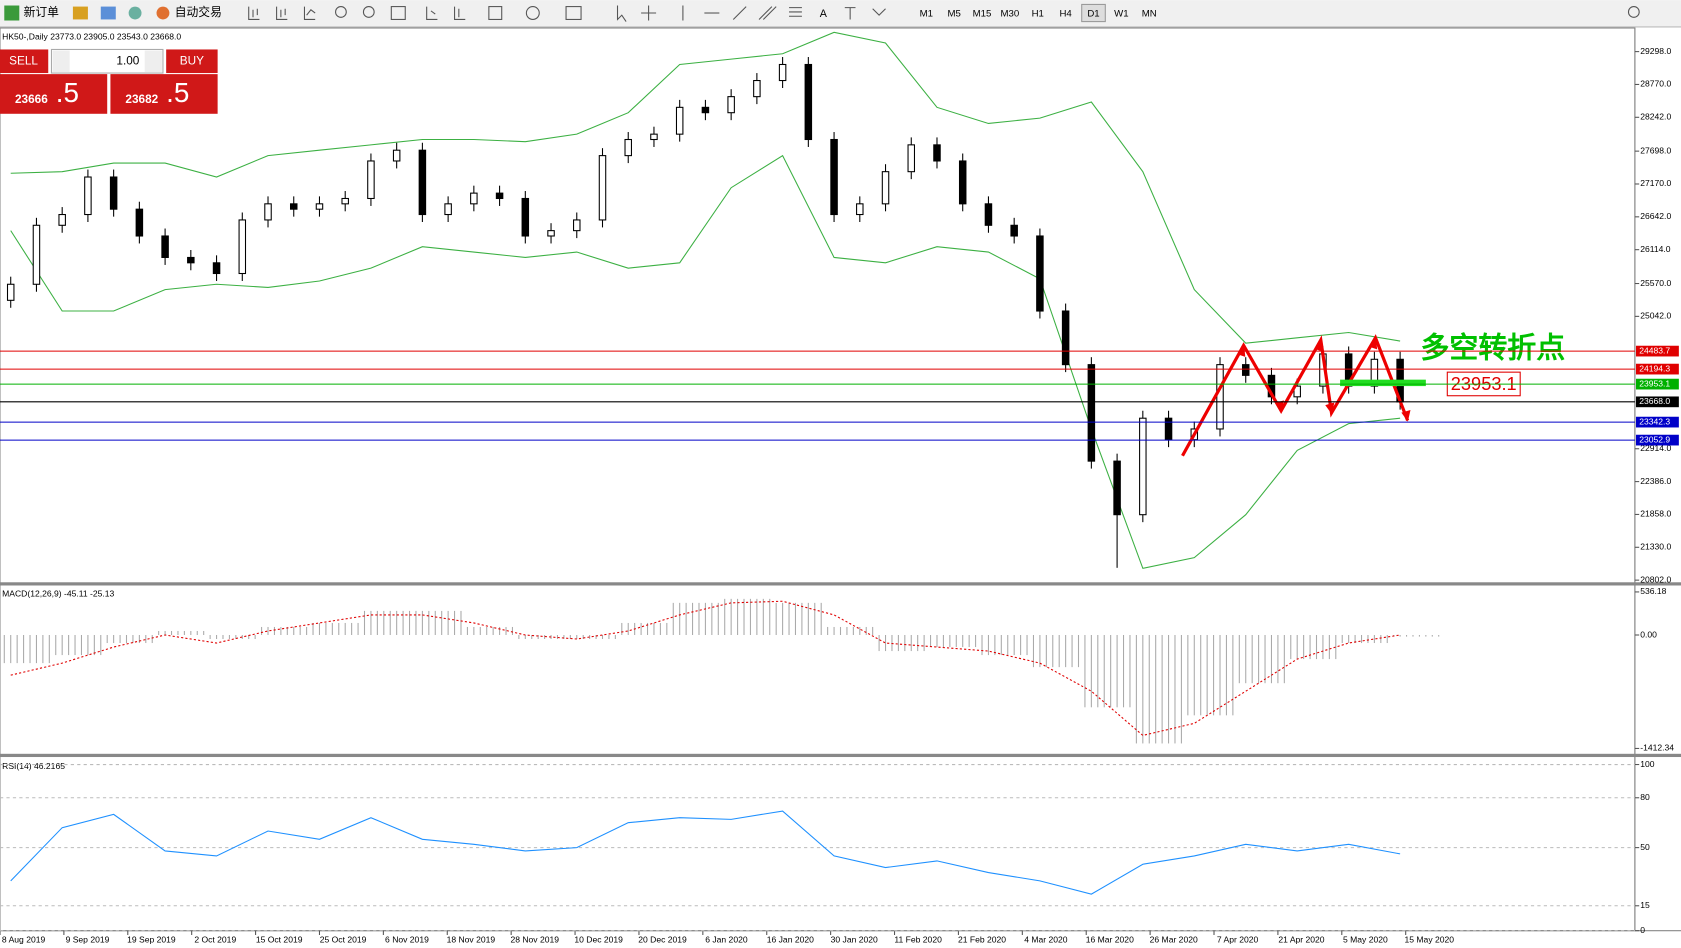 This screenshot has height=948, width=1681. What do you see at coordinates (163, 13) in the screenshot?
I see `auto-trading-icon` at bounding box center [163, 13].